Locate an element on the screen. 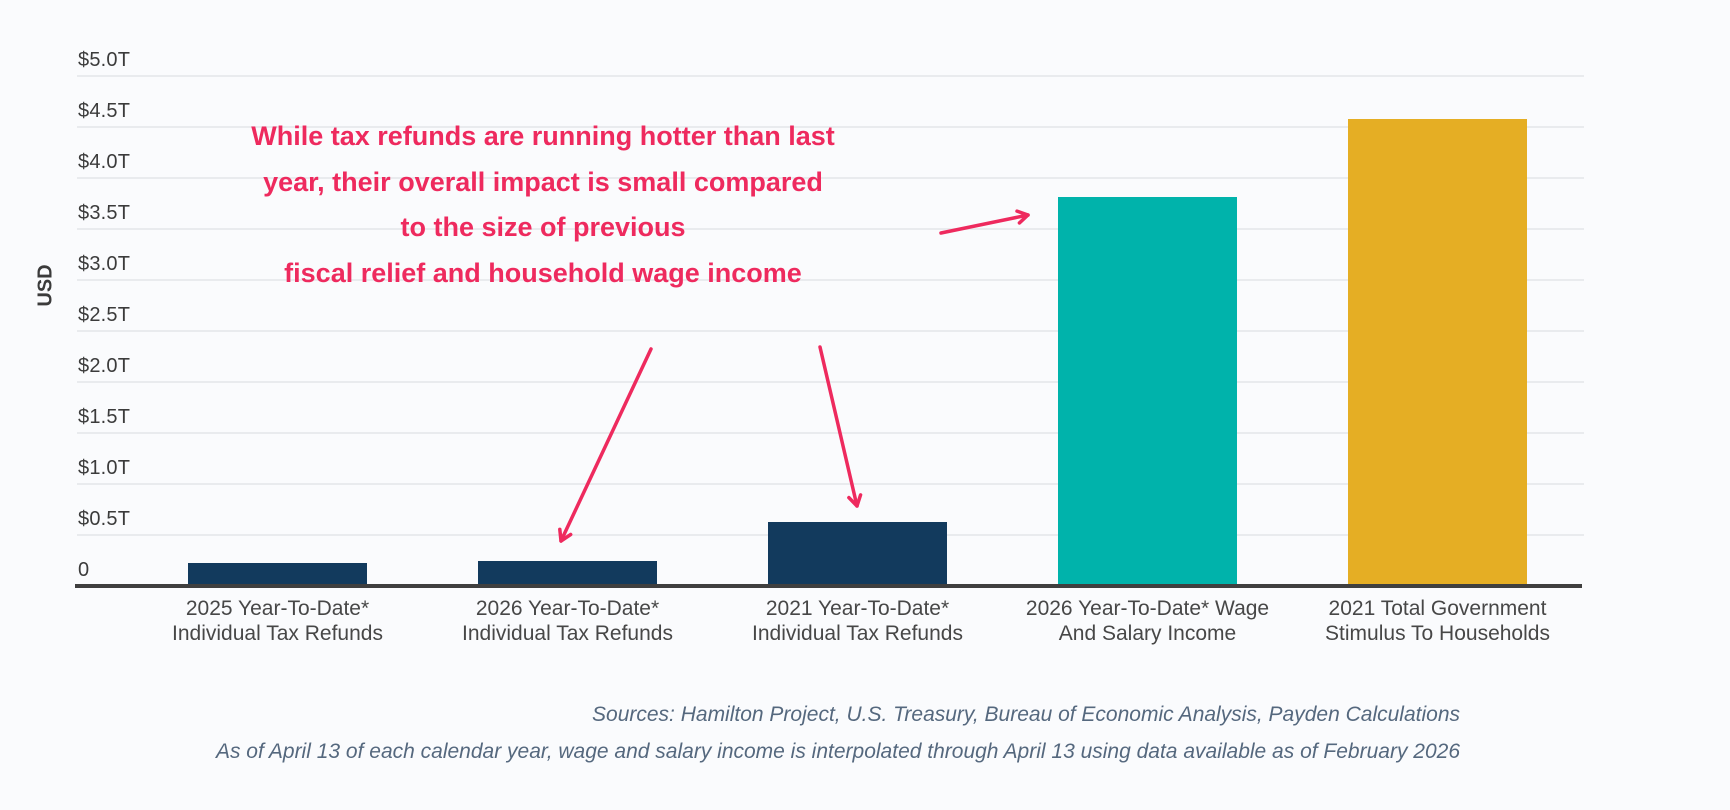 Image resolution: width=1730 pixels, height=810 pixels. y-axis-title: USD is located at coordinates (45, 285).